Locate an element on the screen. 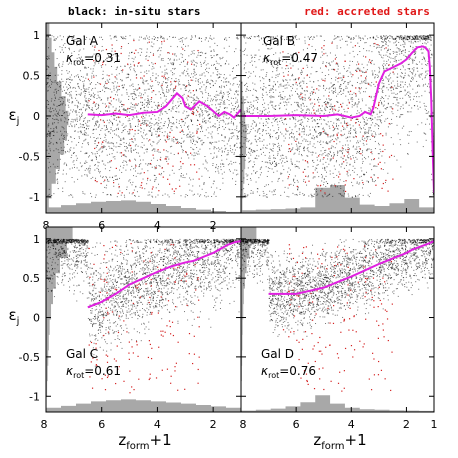 This screenshot has width=458, height=458. legend-accreted: red: accreted stars is located at coordinates (367, 11).